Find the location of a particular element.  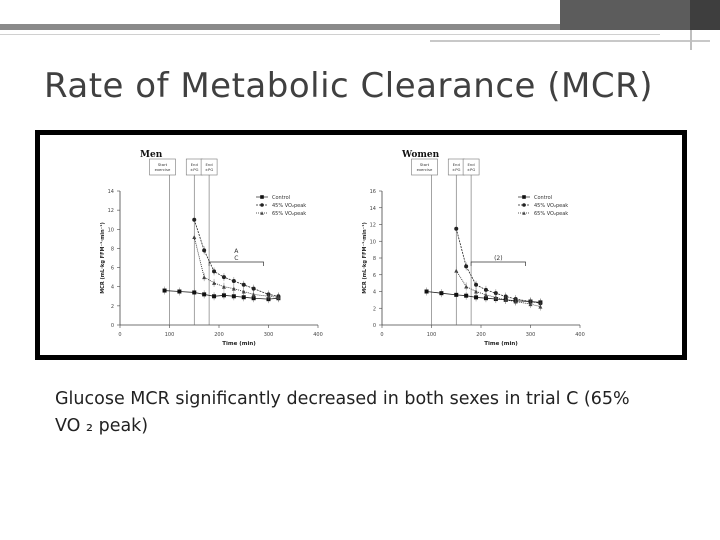

annotation-label: (2) is located at coordinates (498, 258).